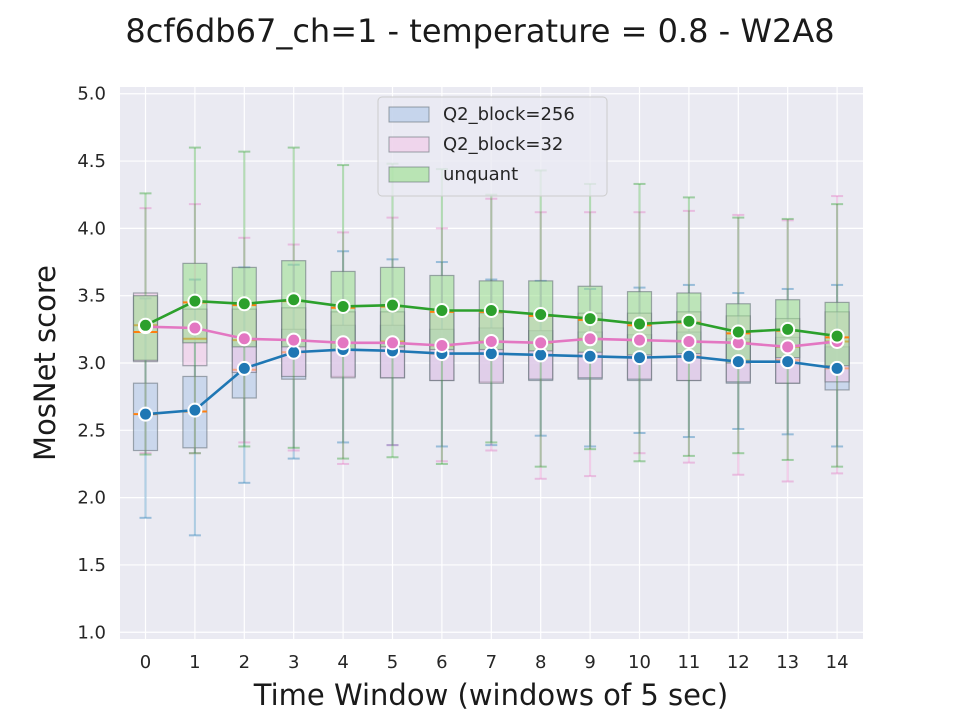 The width and height of the screenshot is (960, 720). Describe the element at coordinates (91, 228) in the screenshot. I see `y-tick-label: 4.0` at that location.